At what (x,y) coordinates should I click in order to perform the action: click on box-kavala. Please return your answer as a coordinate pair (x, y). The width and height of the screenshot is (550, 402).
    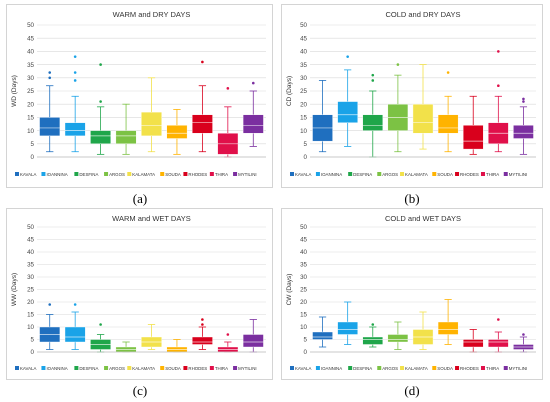
    Looking at the image, I should click on (50, 326).